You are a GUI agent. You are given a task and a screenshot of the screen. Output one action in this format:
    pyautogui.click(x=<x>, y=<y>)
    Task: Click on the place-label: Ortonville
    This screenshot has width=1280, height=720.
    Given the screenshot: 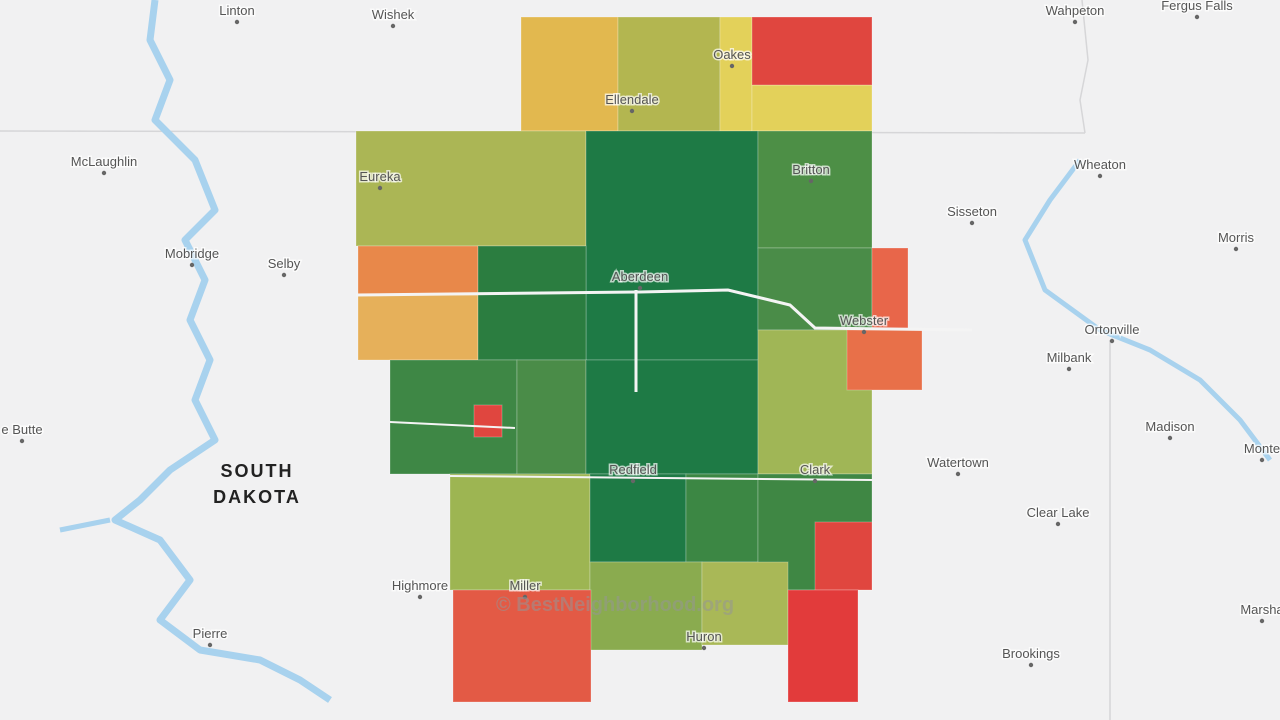 What is the action you would take?
    pyautogui.click(x=1112, y=329)
    